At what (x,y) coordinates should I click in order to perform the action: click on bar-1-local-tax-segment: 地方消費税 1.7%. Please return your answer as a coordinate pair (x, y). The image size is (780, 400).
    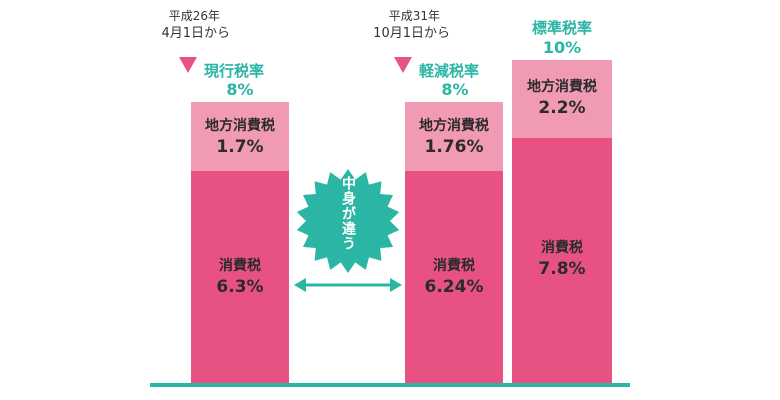
    Looking at the image, I should click on (240, 136).